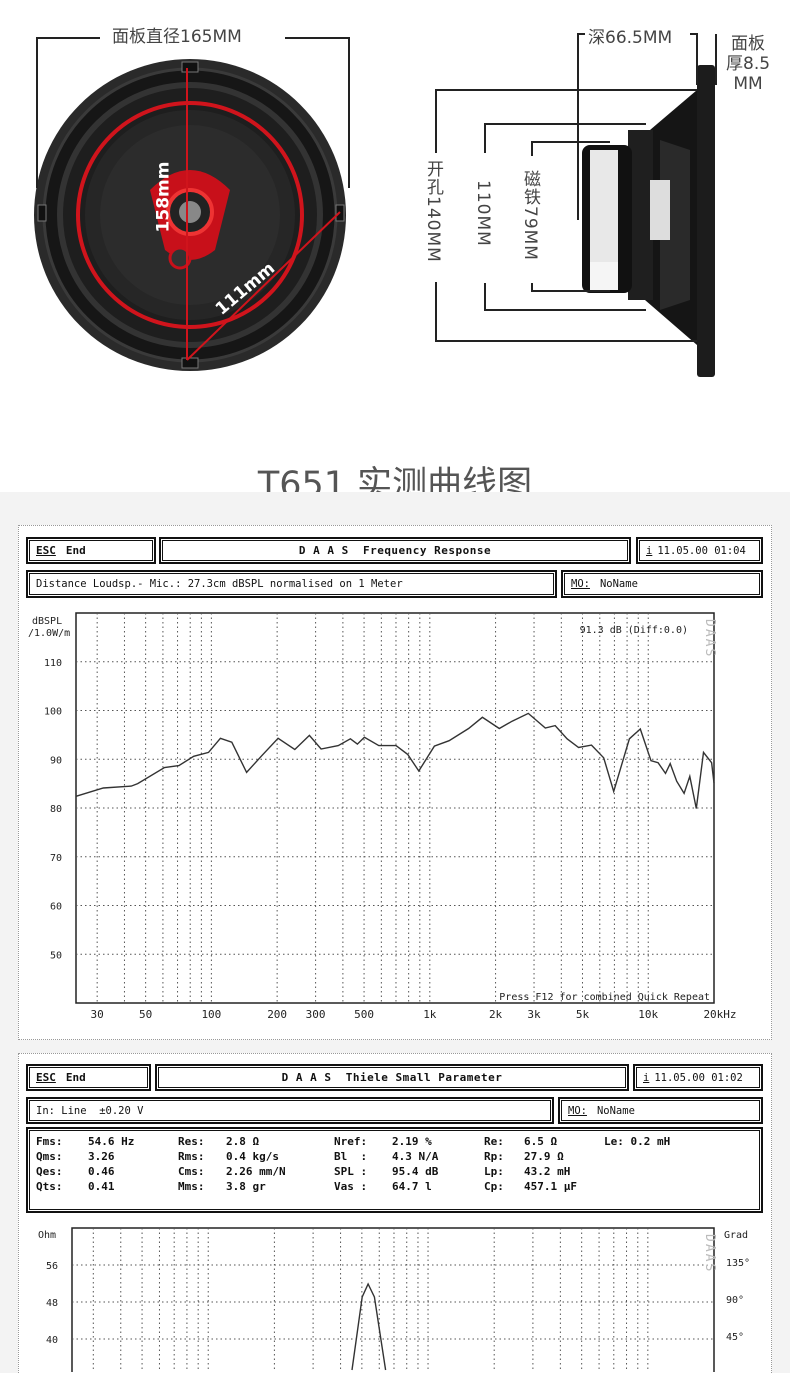 This screenshot has width=790, height=1373. Describe the element at coordinates (637, 1141) in the screenshot. I see `param-value: Le: 0.2 mH` at that location.